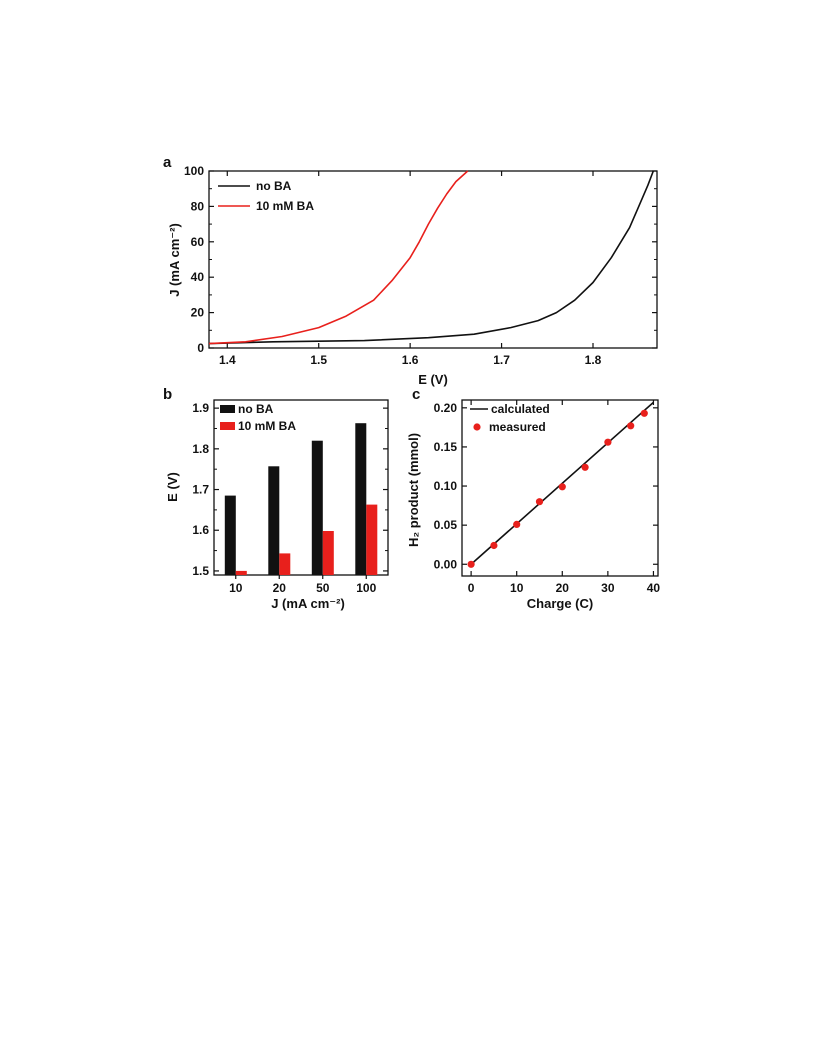  What do you see at coordinates (200, 490) in the screenshot?
I see `y-tick-label: 1.7` at bounding box center [200, 490].